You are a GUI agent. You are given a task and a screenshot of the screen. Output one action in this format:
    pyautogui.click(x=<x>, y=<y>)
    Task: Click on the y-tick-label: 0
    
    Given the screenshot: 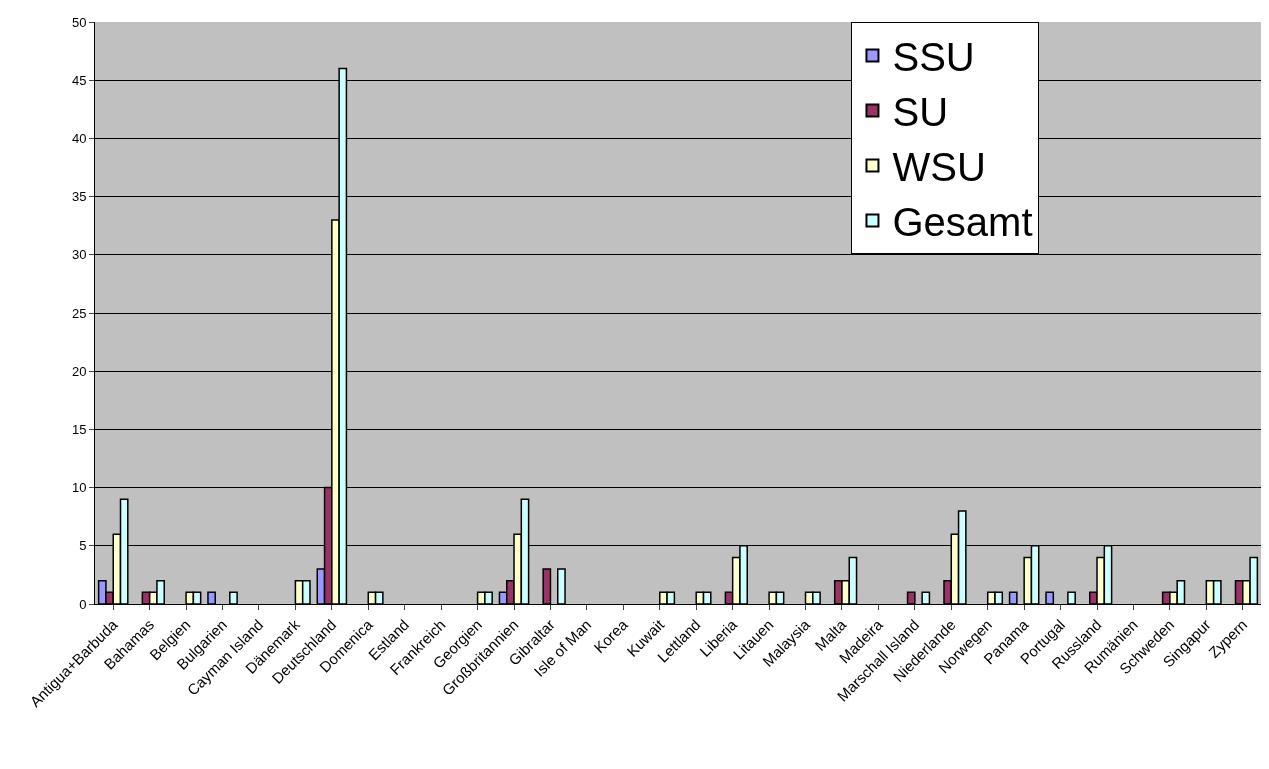 What is the action you would take?
    pyautogui.click(x=83, y=604)
    